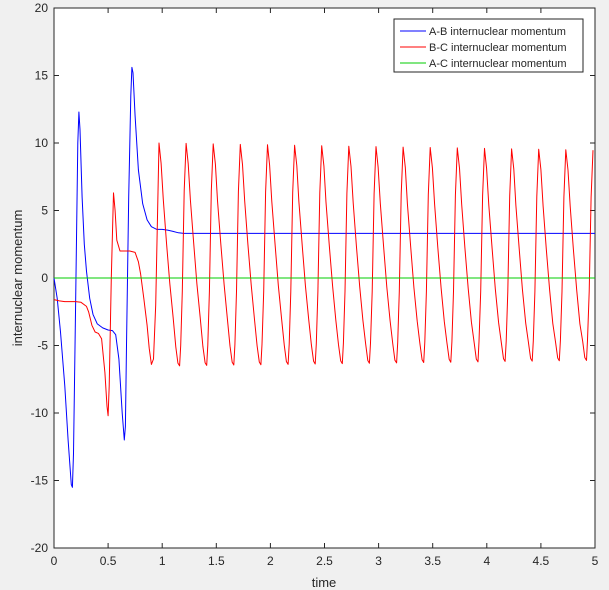 The image size is (609, 590). Describe the element at coordinates (595, 561) in the screenshot. I see `x-tick-label: 5` at that location.